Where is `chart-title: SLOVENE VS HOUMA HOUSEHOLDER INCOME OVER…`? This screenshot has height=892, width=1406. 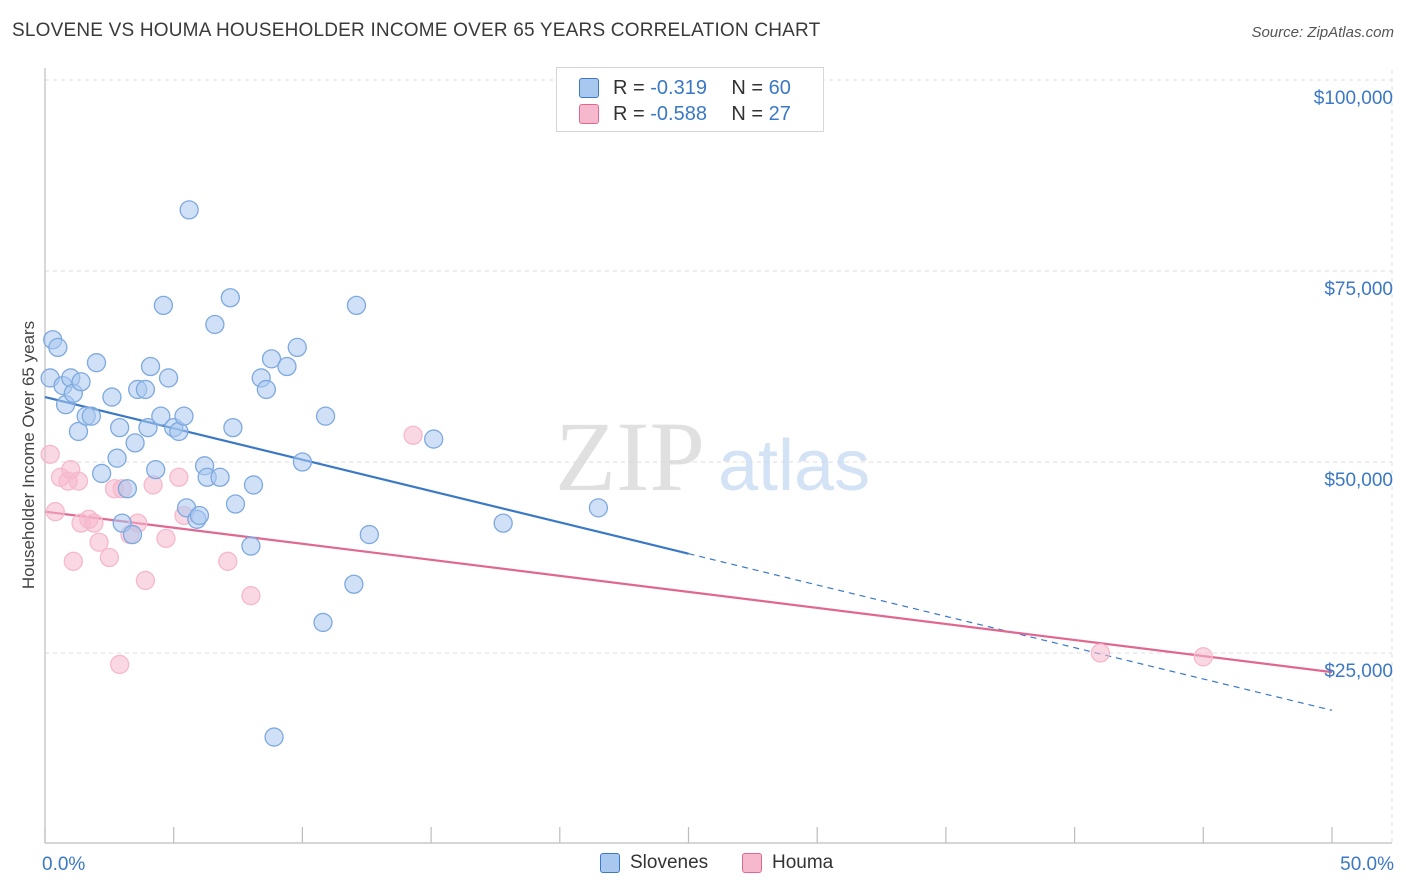 chart-title: SLOVENE VS HOUMA HOUSEHOLDER INCOME OVER… is located at coordinates (416, 30).